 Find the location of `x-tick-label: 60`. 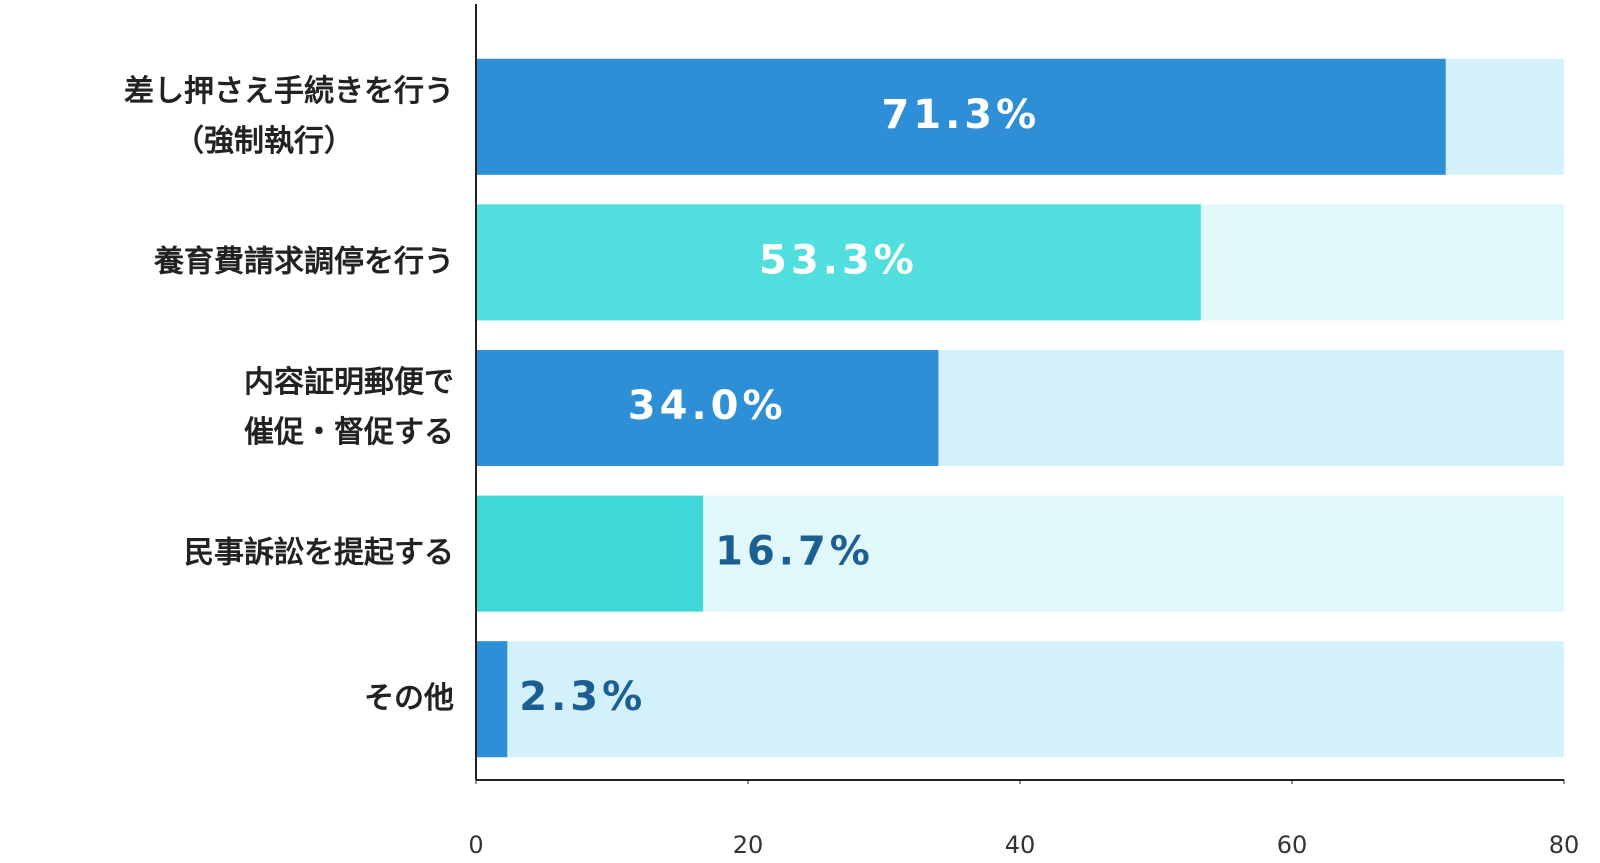

x-tick-label: 60 is located at coordinates (1292, 845).